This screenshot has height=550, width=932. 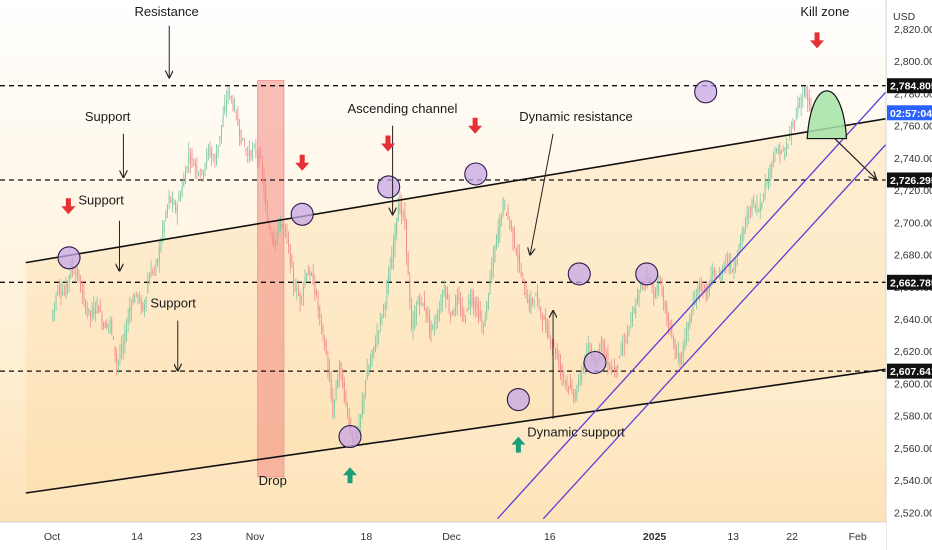 What do you see at coordinates (909, 282) in the screenshot?
I see `level-badge-2: 2,662.785` at bounding box center [909, 282].